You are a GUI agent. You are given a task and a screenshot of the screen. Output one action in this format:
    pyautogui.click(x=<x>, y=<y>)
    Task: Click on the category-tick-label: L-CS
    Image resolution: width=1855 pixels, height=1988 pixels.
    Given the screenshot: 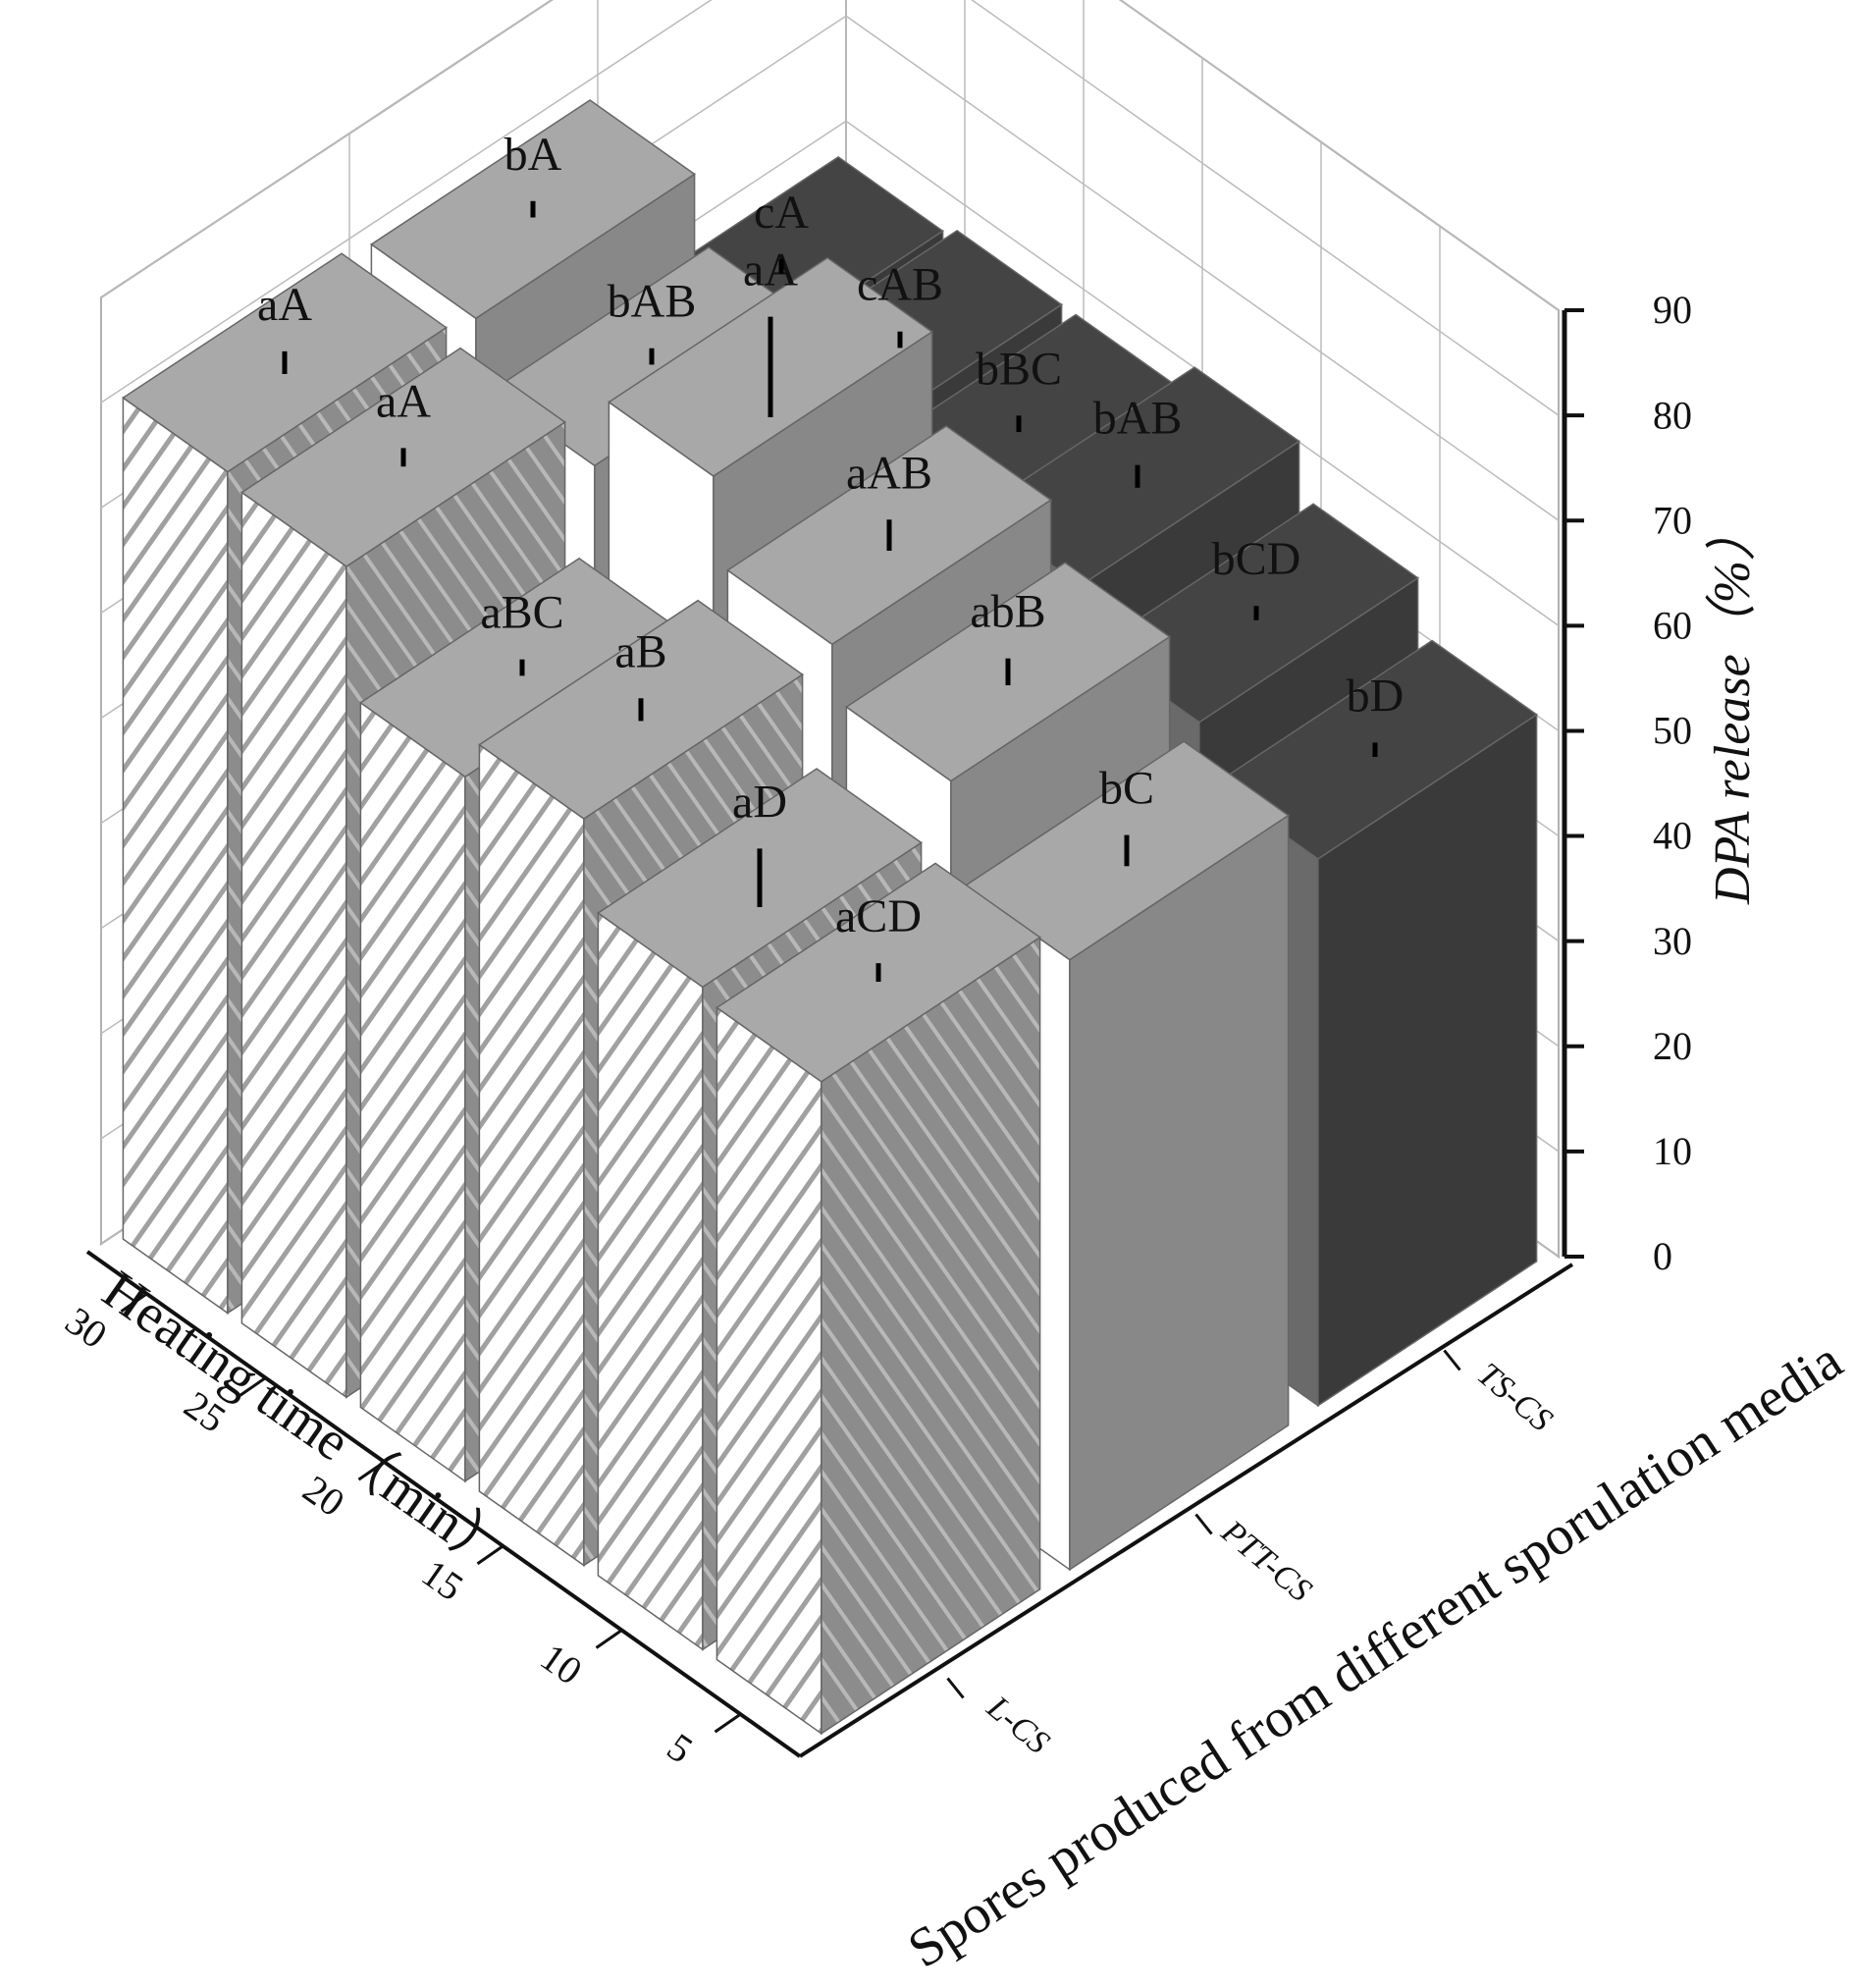 What is the action you would take?
    pyautogui.click(x=1018, y=1725)
    